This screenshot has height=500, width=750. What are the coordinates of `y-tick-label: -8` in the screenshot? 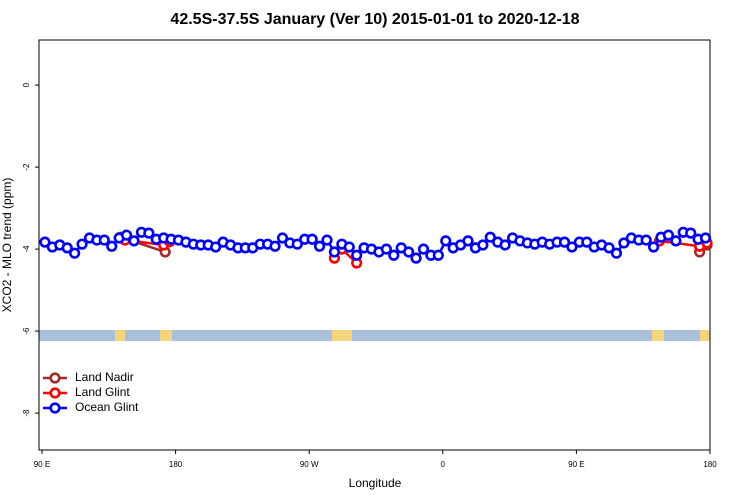 It's located at (26, 413).